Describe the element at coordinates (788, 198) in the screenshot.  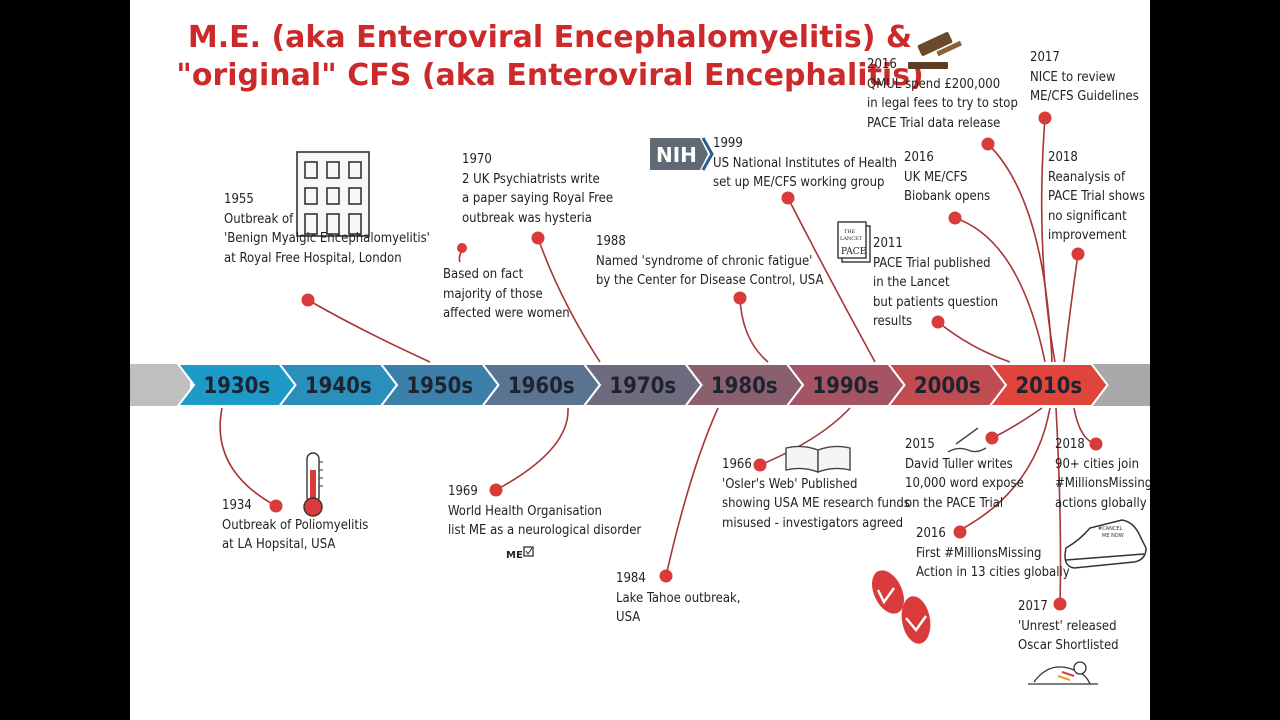
I see `dot-1999` at that location.